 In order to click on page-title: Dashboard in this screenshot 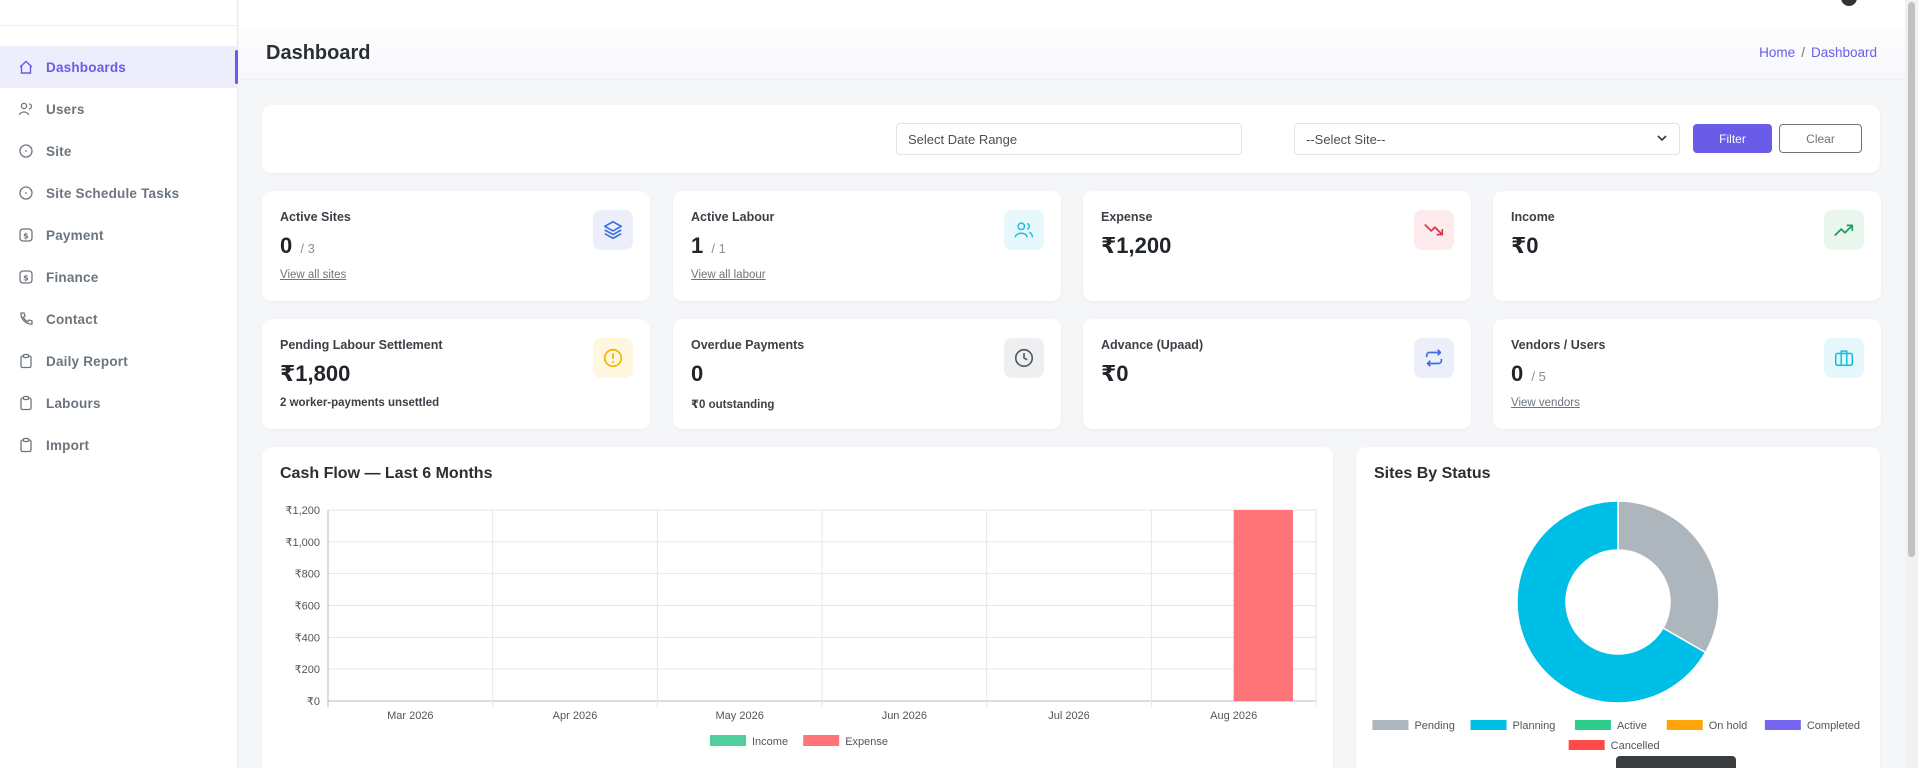, I will do `click(318, 53)`.